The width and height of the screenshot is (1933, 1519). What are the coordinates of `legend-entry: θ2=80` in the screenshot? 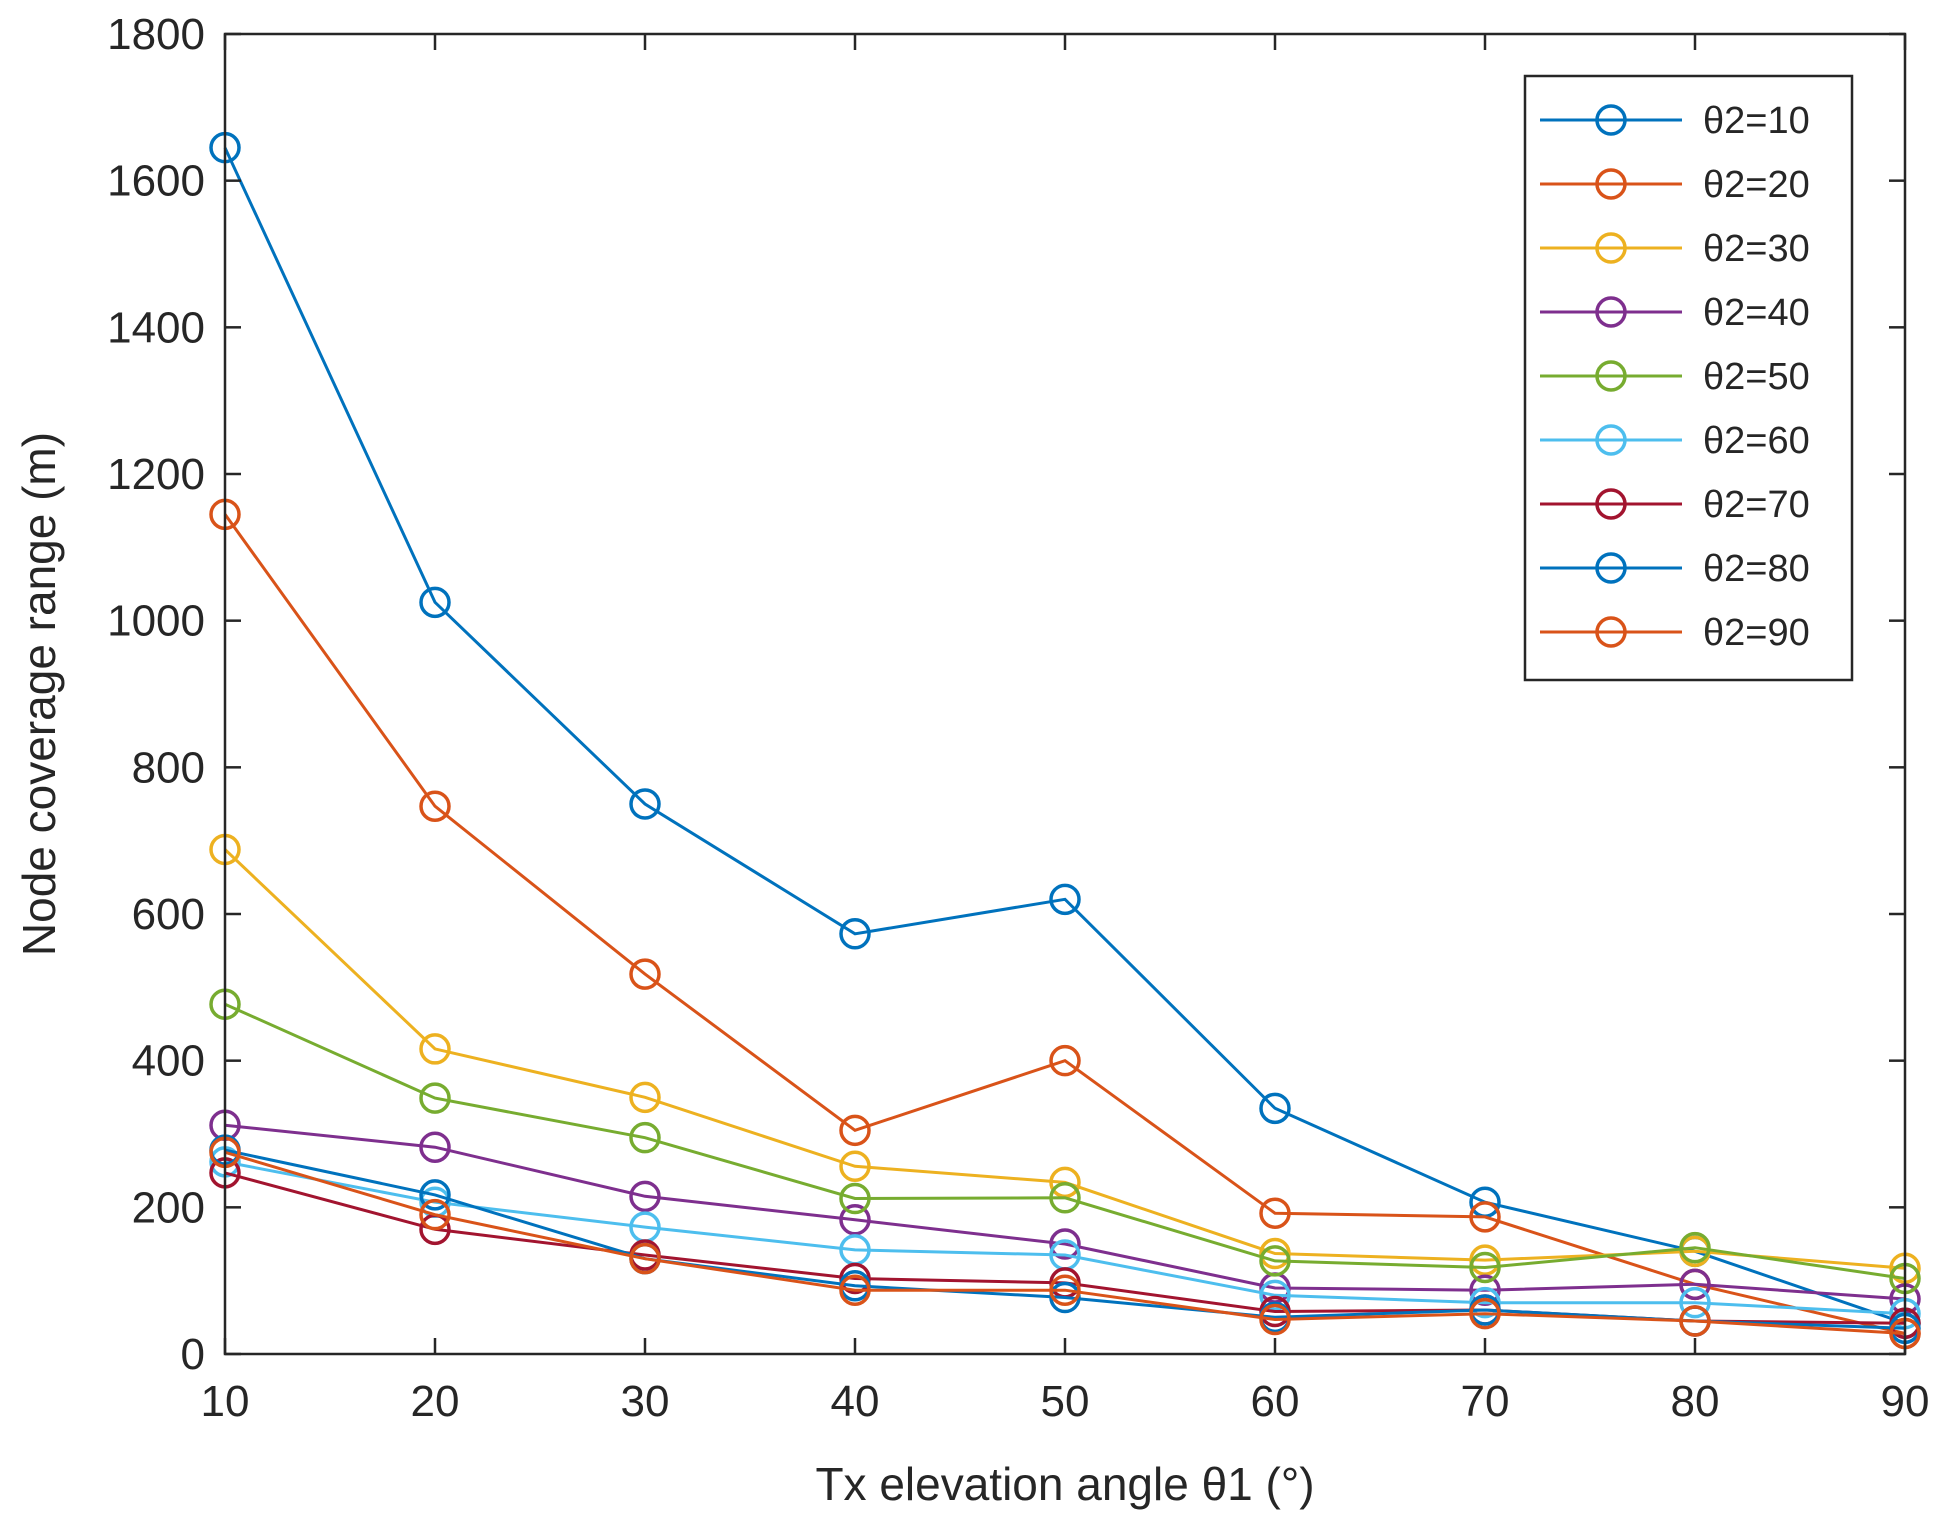 It's located at (1675, 569).